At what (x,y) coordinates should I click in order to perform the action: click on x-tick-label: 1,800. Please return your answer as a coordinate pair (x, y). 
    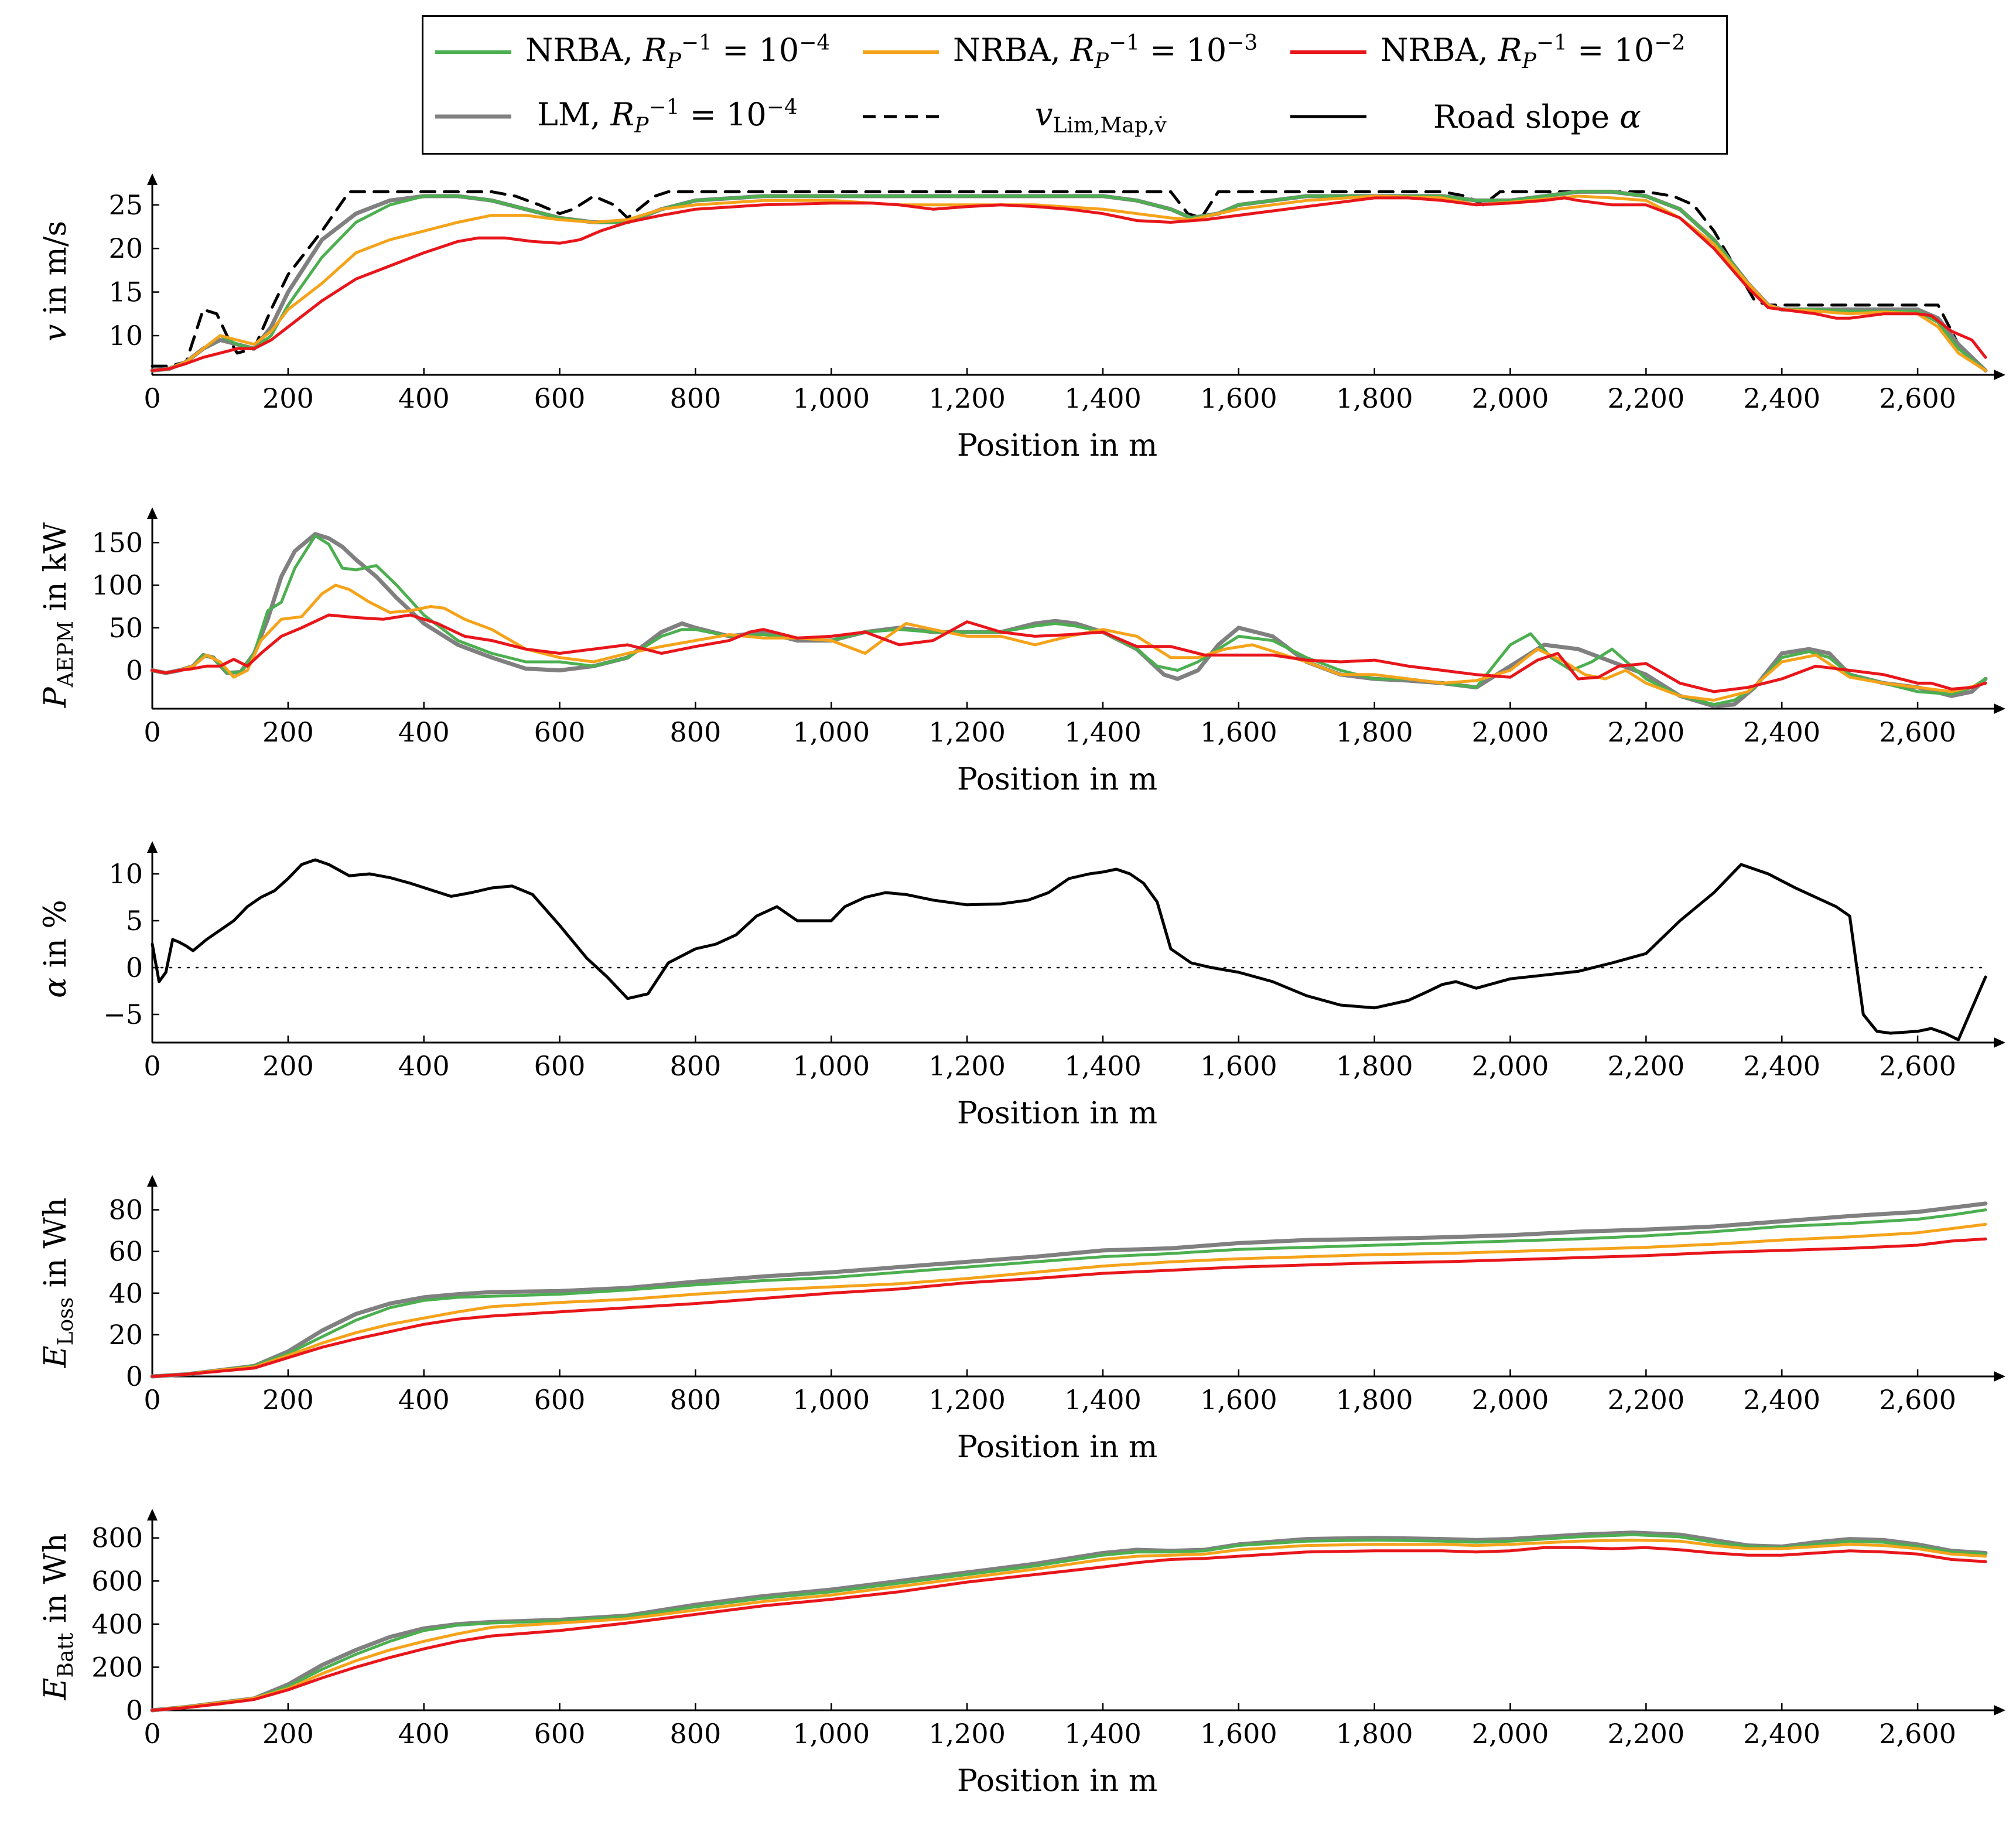
    Looking at the image, I should click on (1374, 398).